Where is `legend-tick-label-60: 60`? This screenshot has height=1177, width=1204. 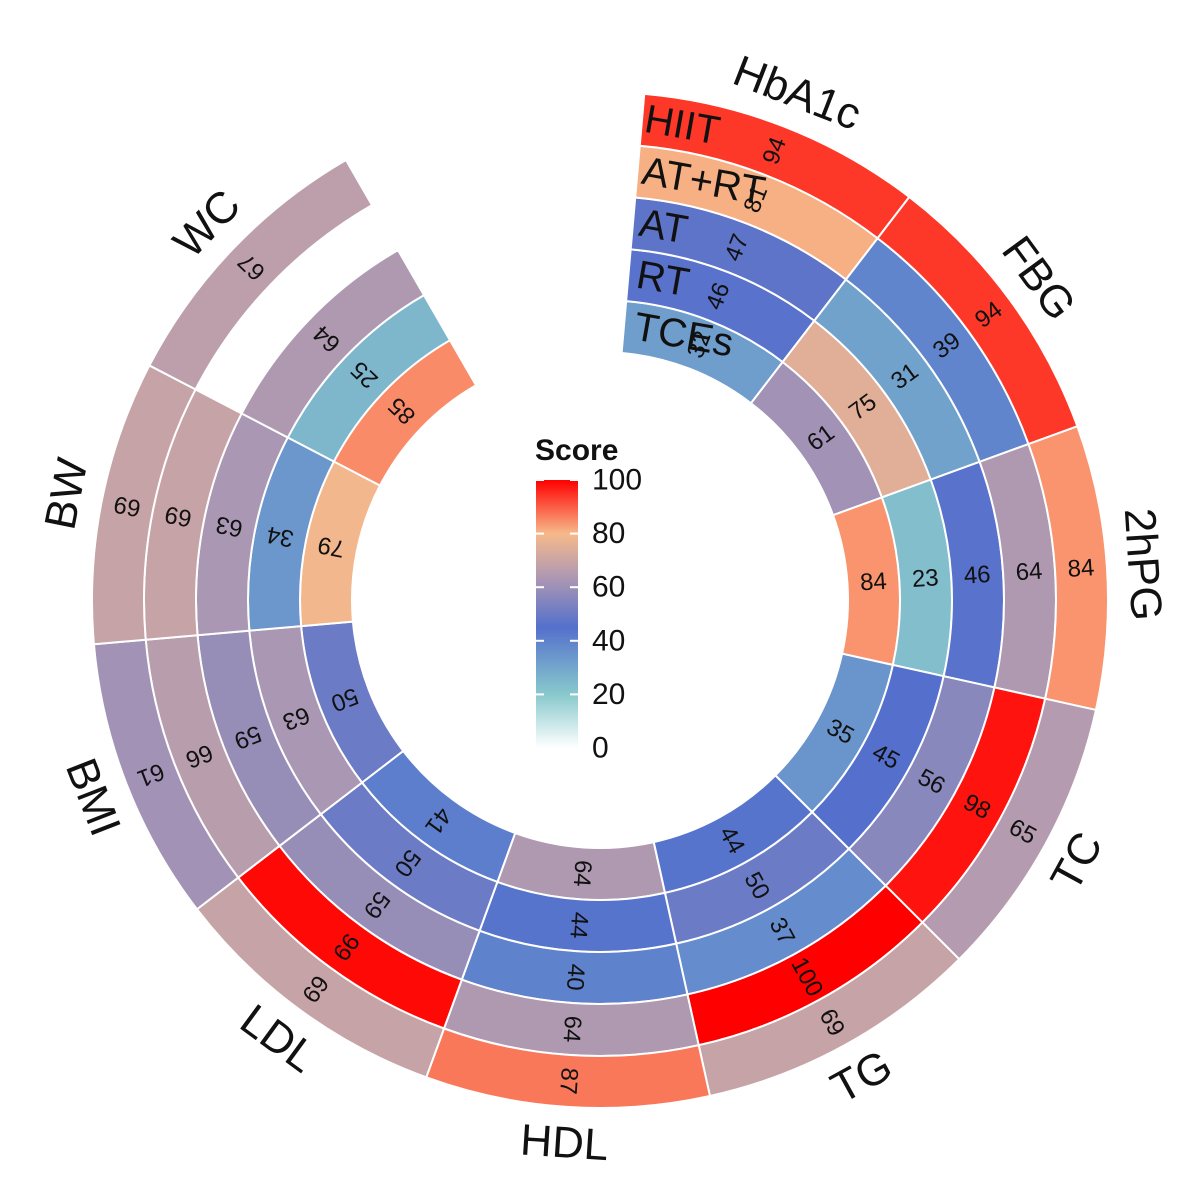 legend-tick-label-60: 60 is located at coordinates (608, 587).